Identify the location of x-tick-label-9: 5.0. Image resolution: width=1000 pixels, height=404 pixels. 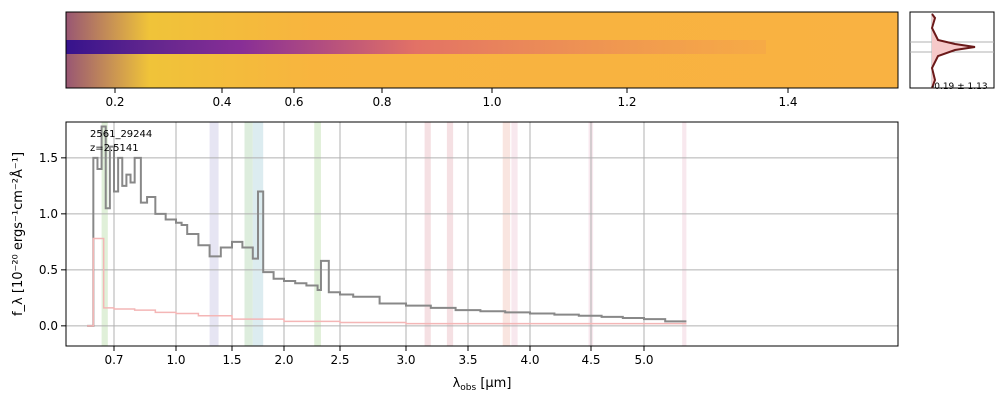
(643, 360).